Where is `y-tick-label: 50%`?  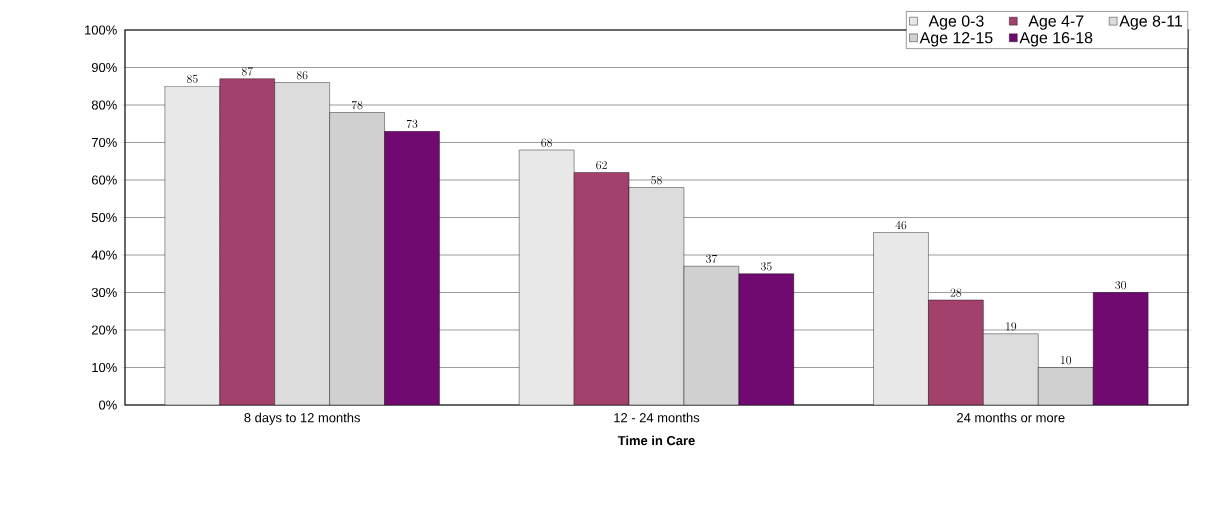
y-tick-label: 50% is located at coordinates (104, 217).